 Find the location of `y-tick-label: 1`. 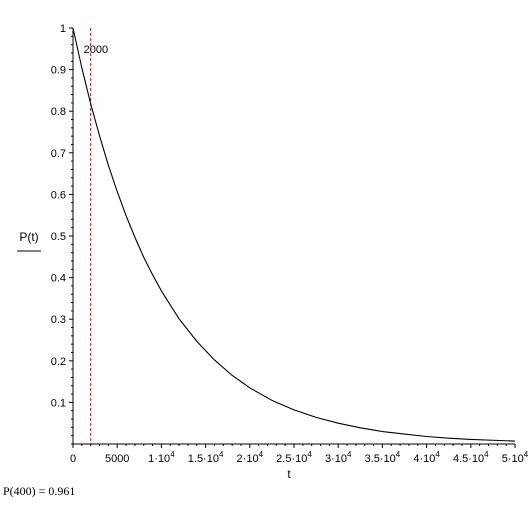

y-tick-label: 1 is located at coordinates (63, 29).